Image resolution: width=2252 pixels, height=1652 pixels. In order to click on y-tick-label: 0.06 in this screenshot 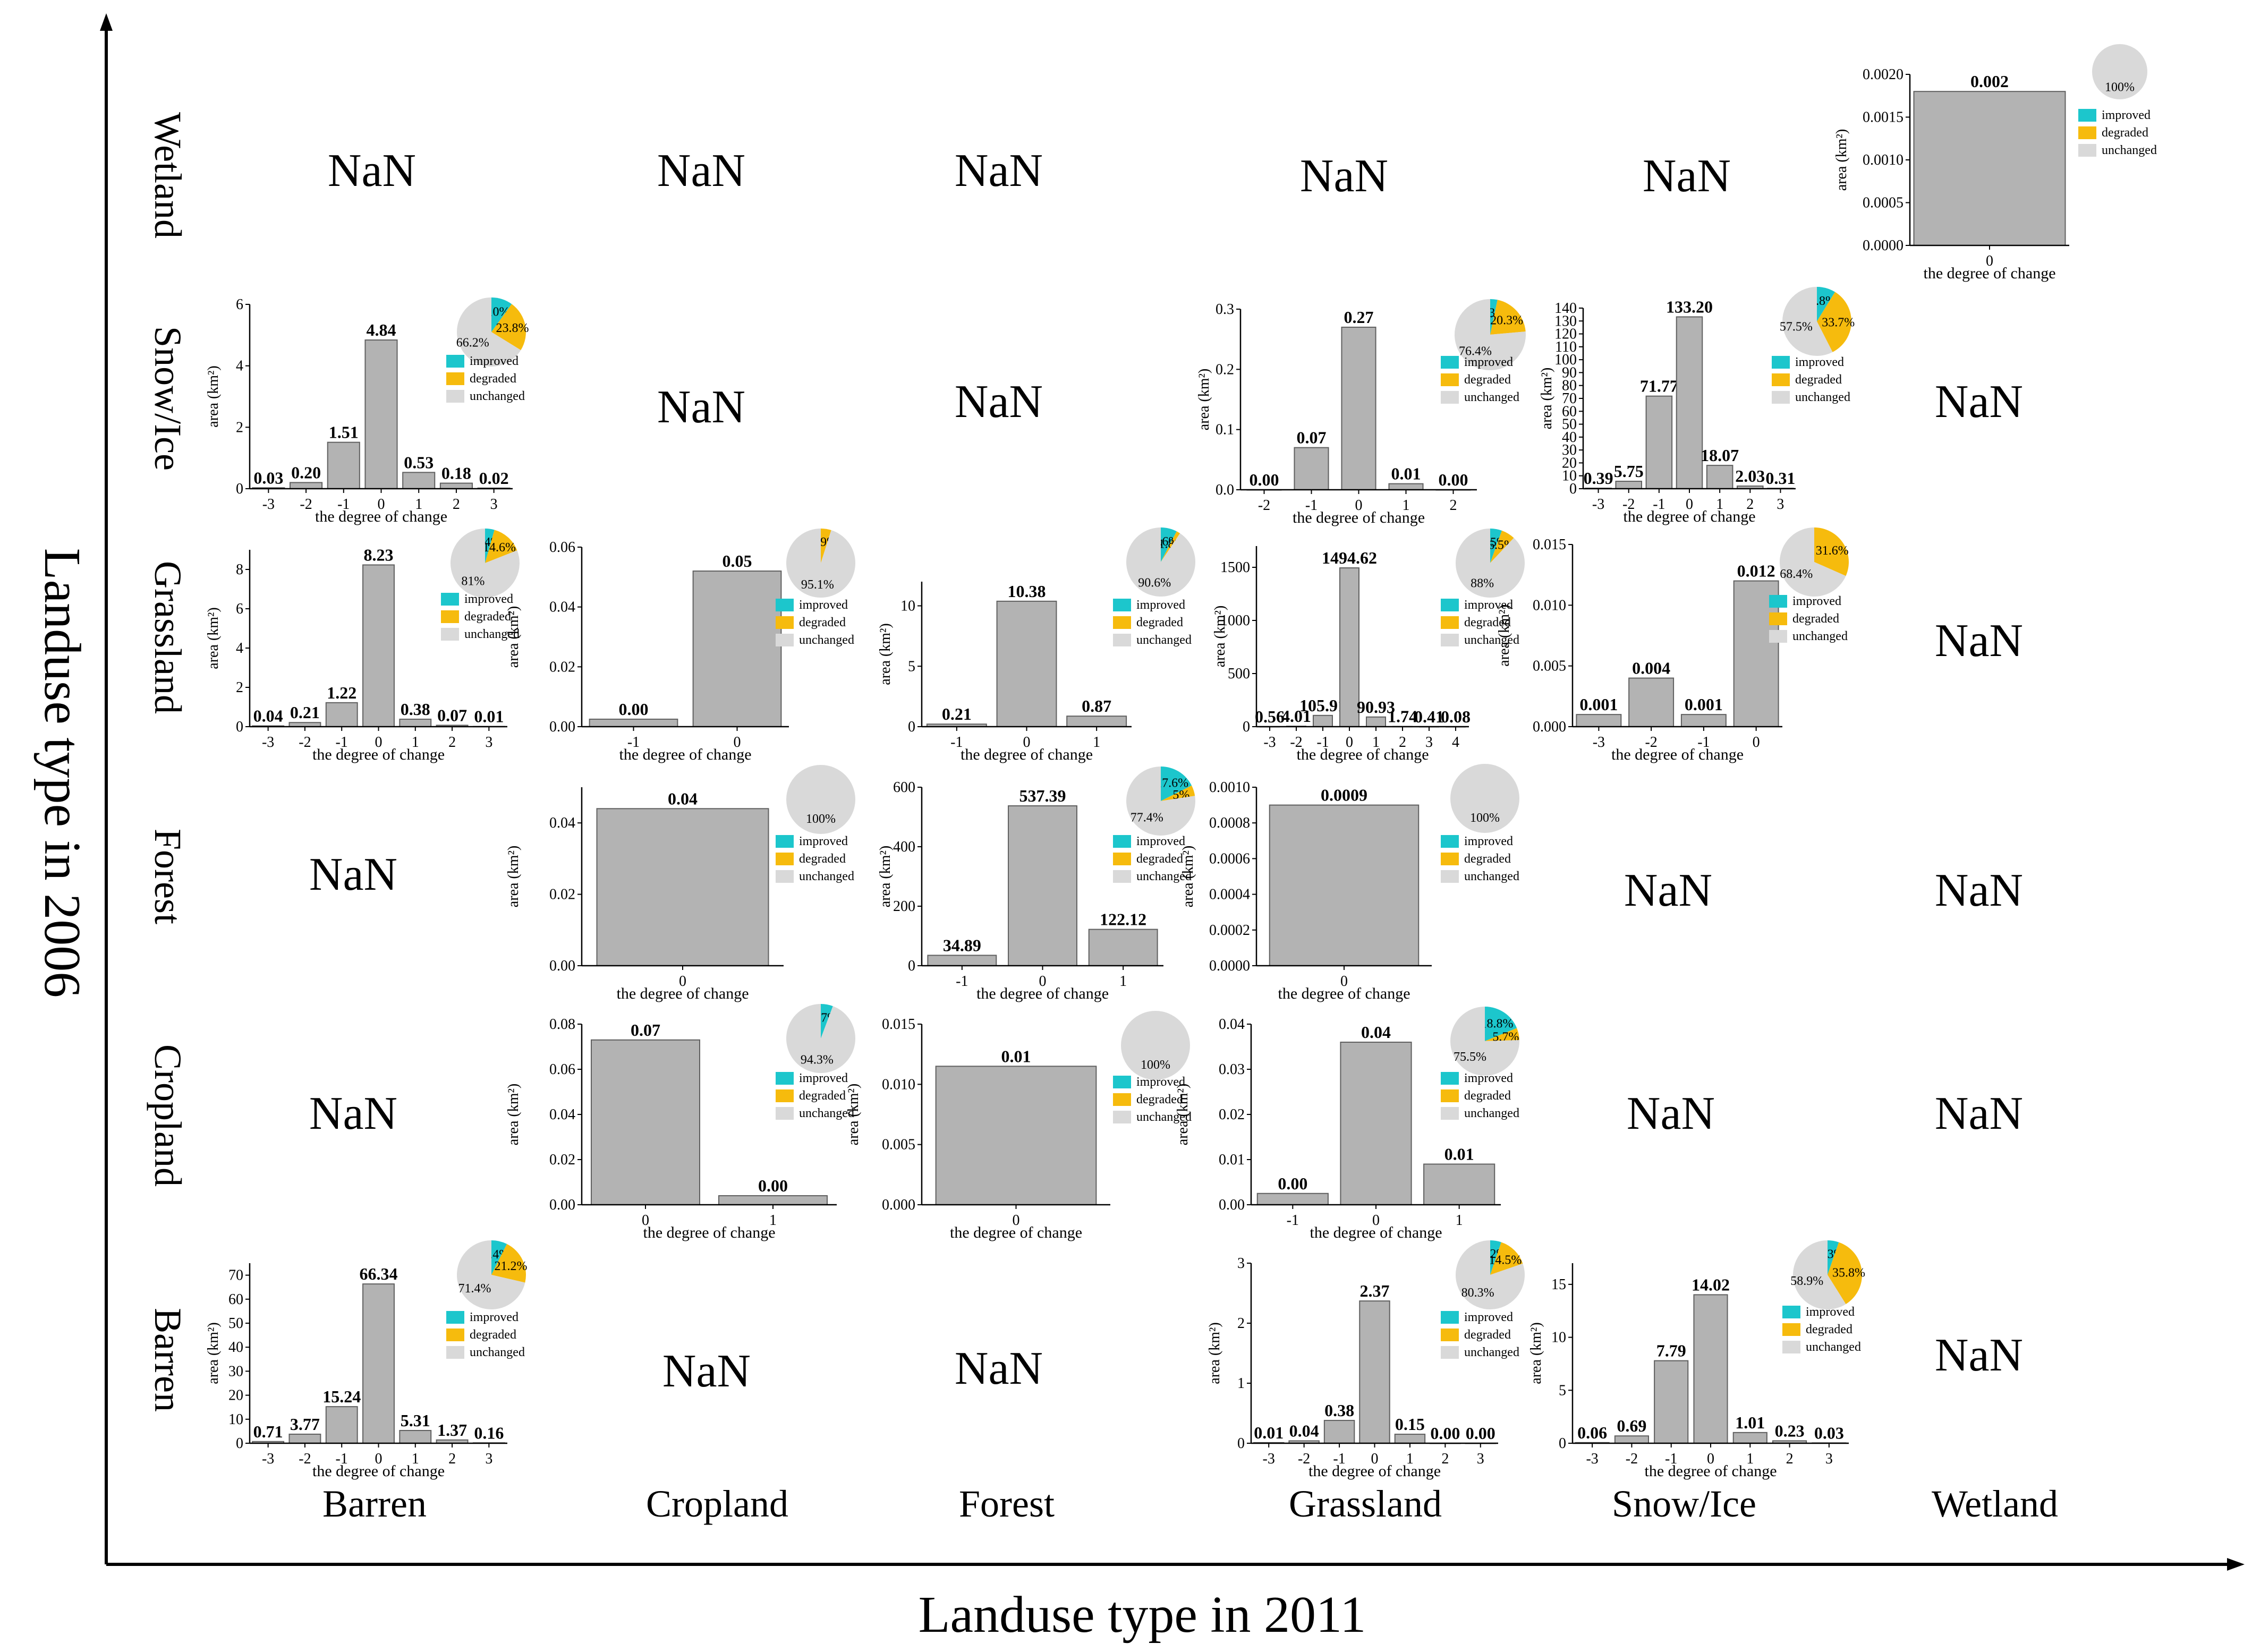, I will do `click(562, 1069)`.